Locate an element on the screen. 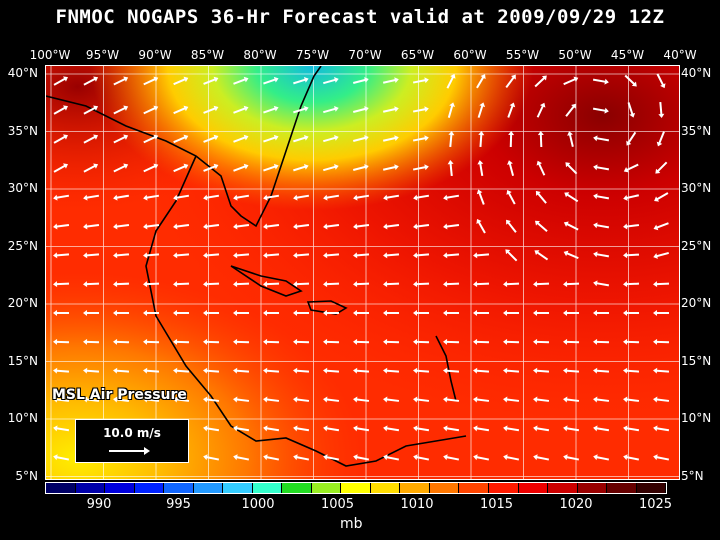 The image size is (720, 540). lat-label: 10°N is located at coordinates (696, 418).